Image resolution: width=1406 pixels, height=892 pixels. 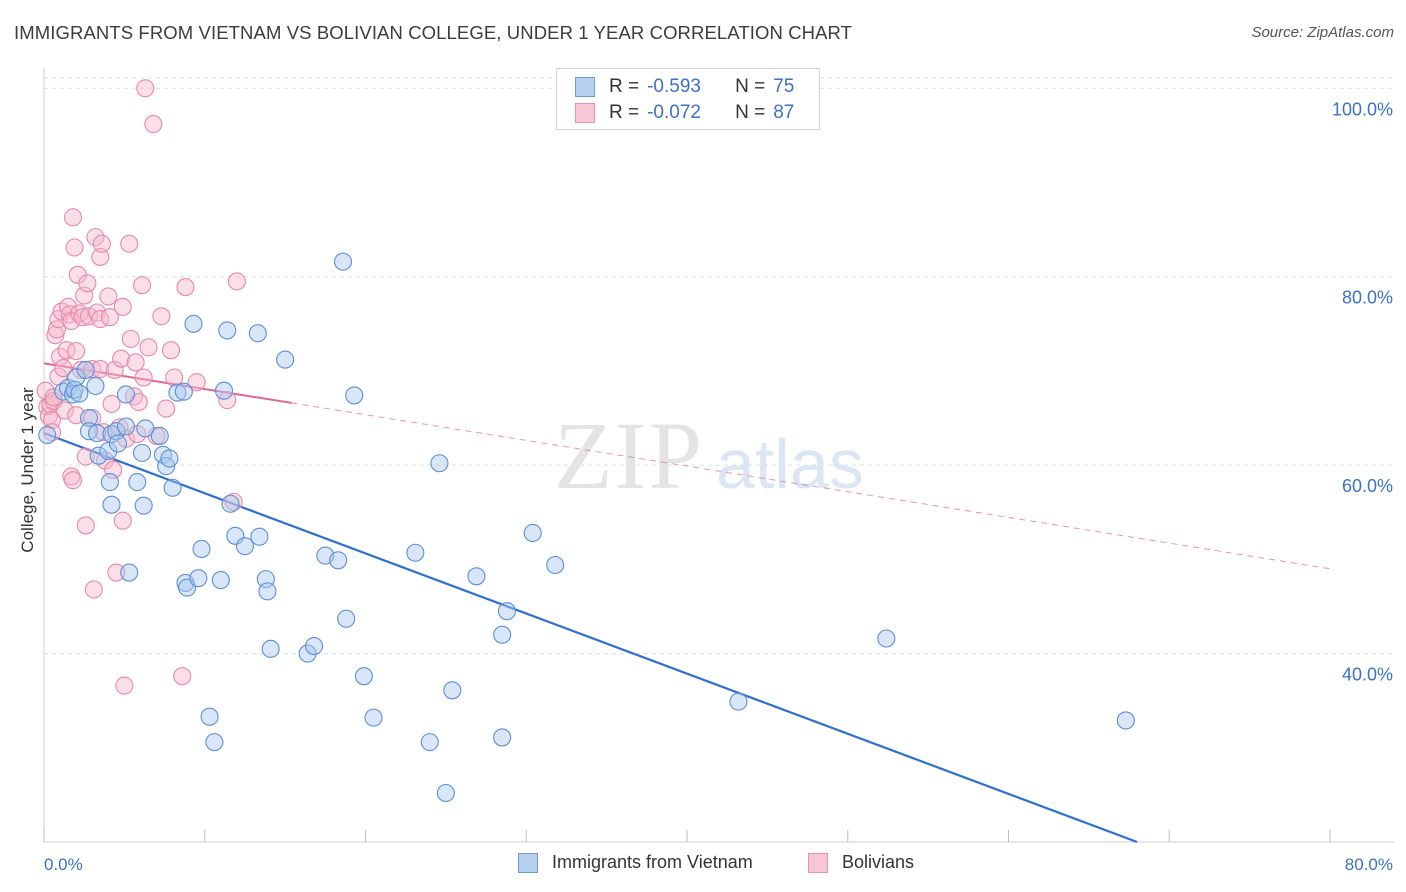 What do you see at coordinates (652, 862) in the screenshot?
I see `series-legend-label: Immigrants from Vietnam` at bounding box center [652, 862].